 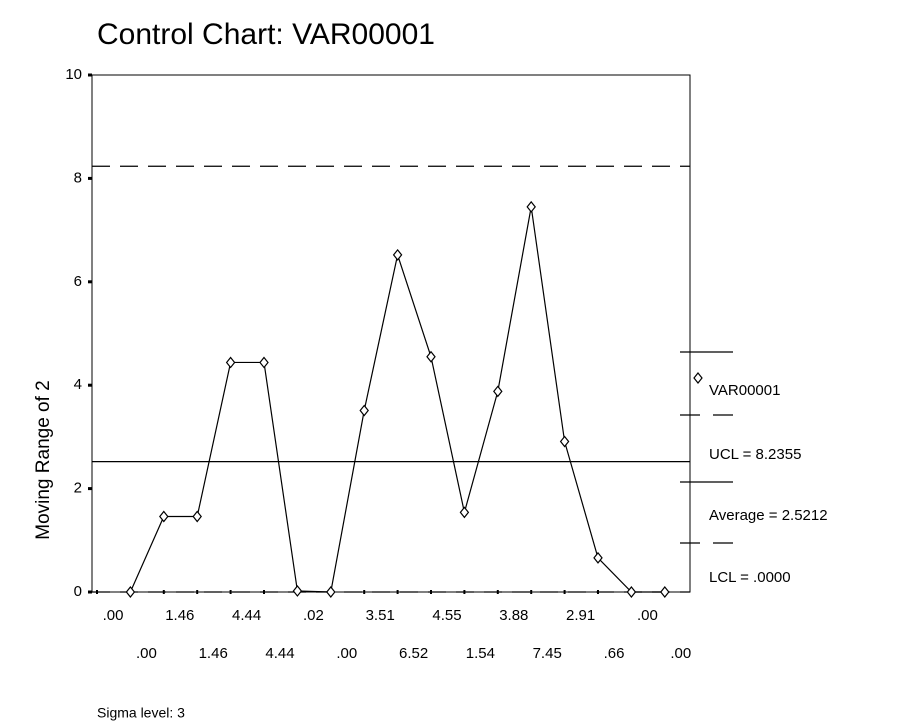 What do you see at coordinates (744, 390) in the screenshot?
I see `legend-label: VAR00001` at bounding box center [744, 390].